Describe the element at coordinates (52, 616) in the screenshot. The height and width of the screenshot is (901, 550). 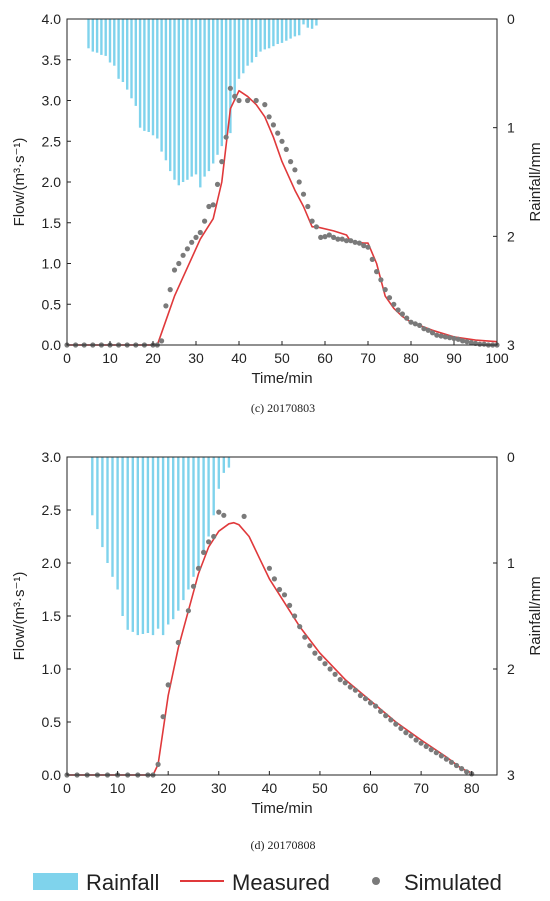
I see `y-tick-label: 1.5` at that location.